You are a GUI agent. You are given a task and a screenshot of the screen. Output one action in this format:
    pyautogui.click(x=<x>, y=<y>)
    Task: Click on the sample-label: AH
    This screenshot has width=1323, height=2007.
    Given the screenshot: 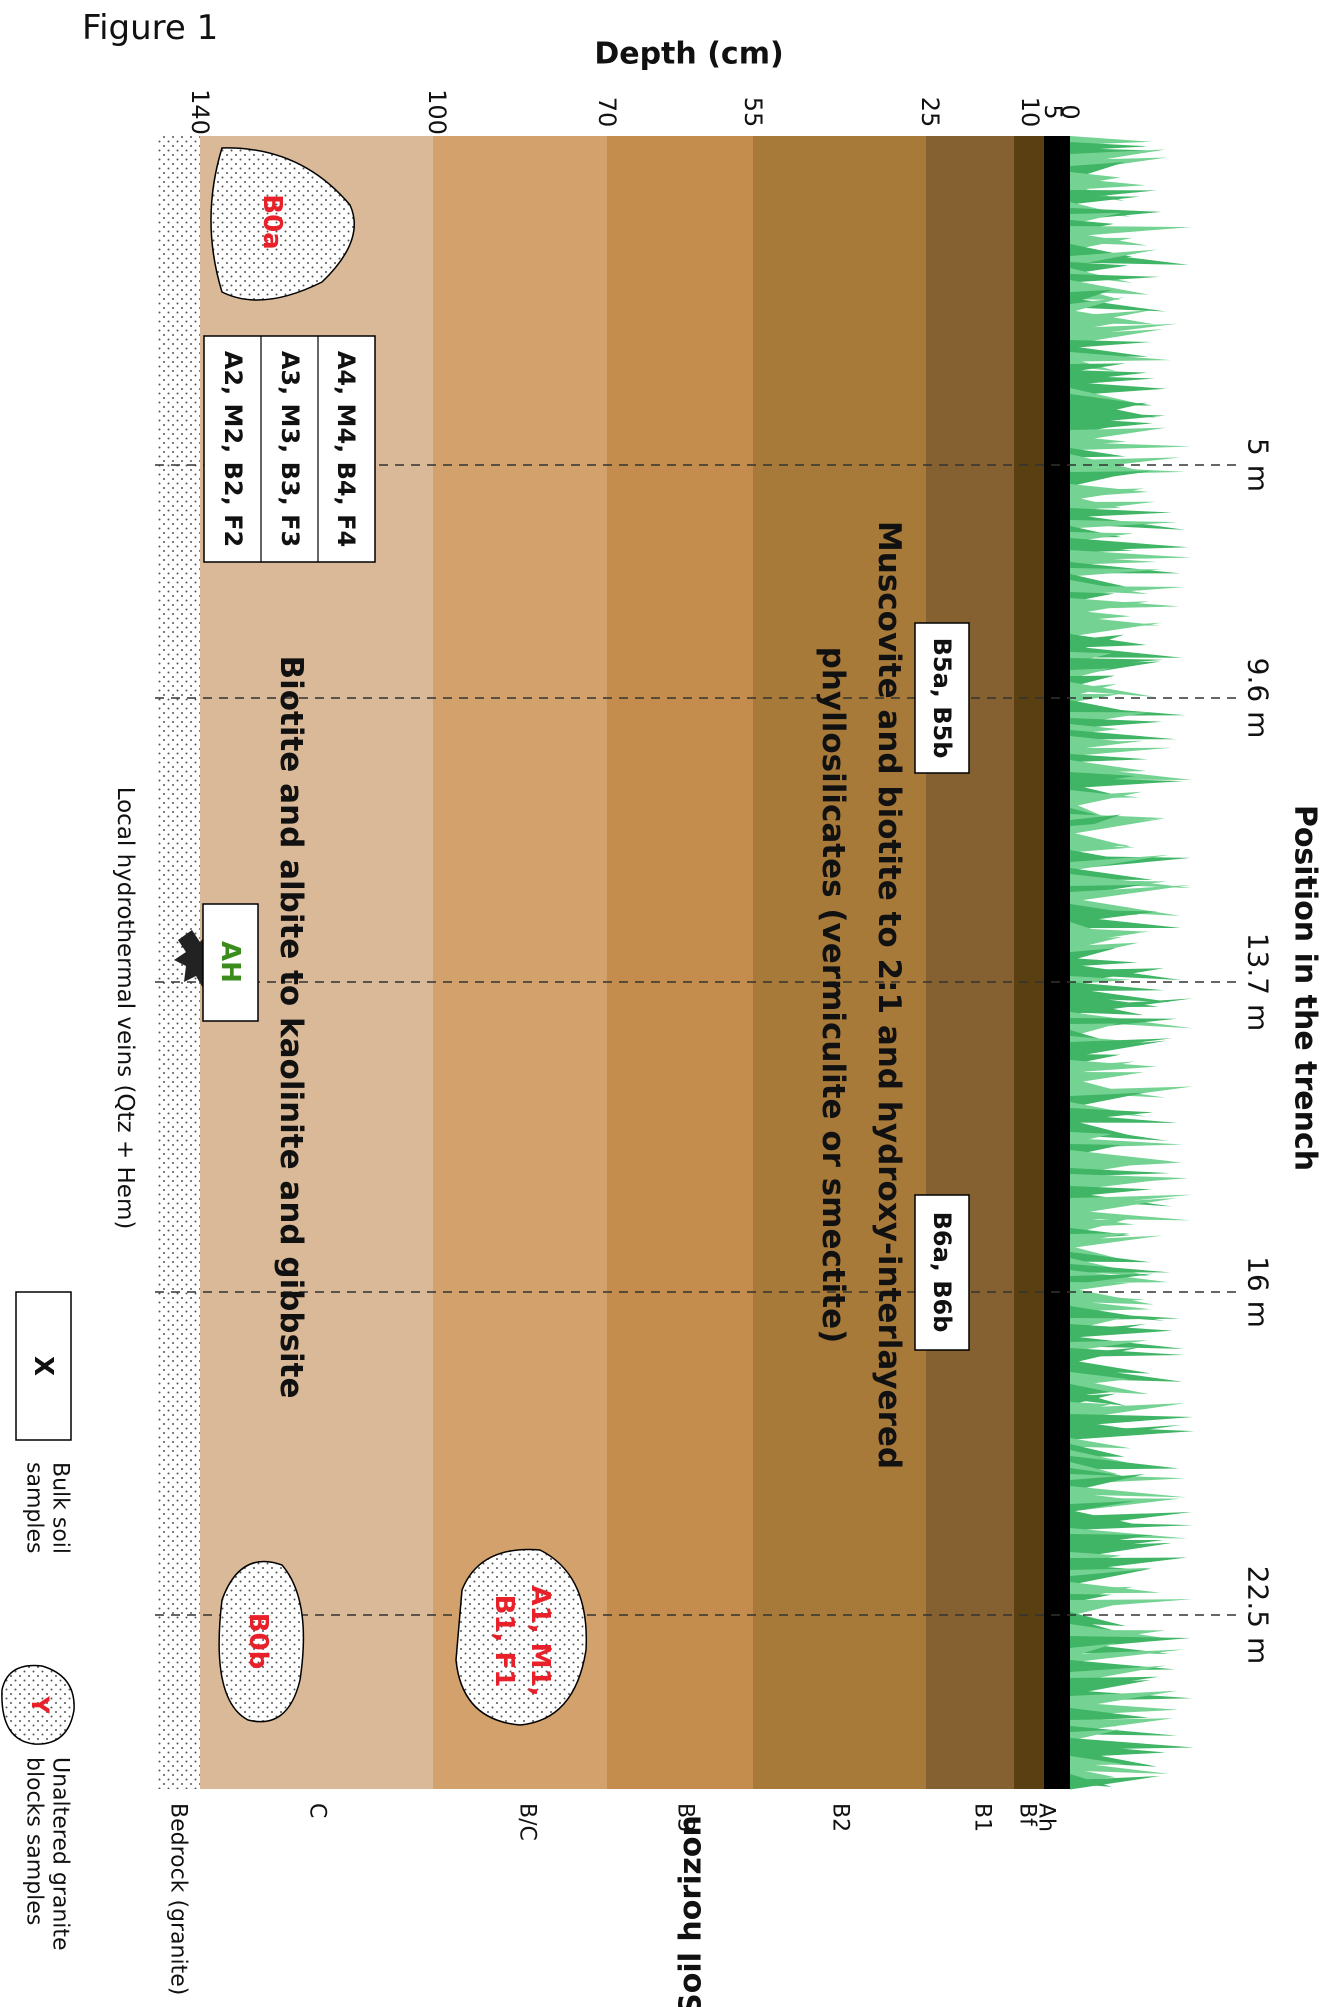 What is the action you would take?
    pyautogui.click(x=230, y=962)
    